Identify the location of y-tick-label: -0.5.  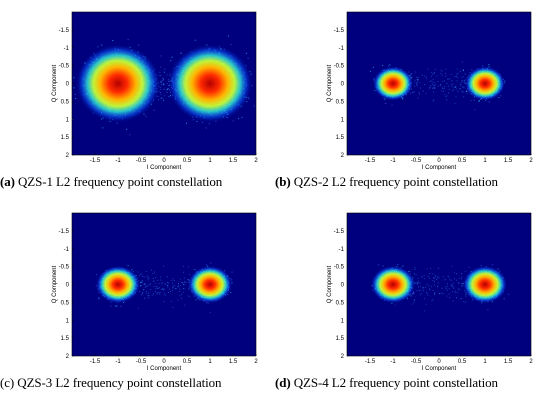
(64, 67).